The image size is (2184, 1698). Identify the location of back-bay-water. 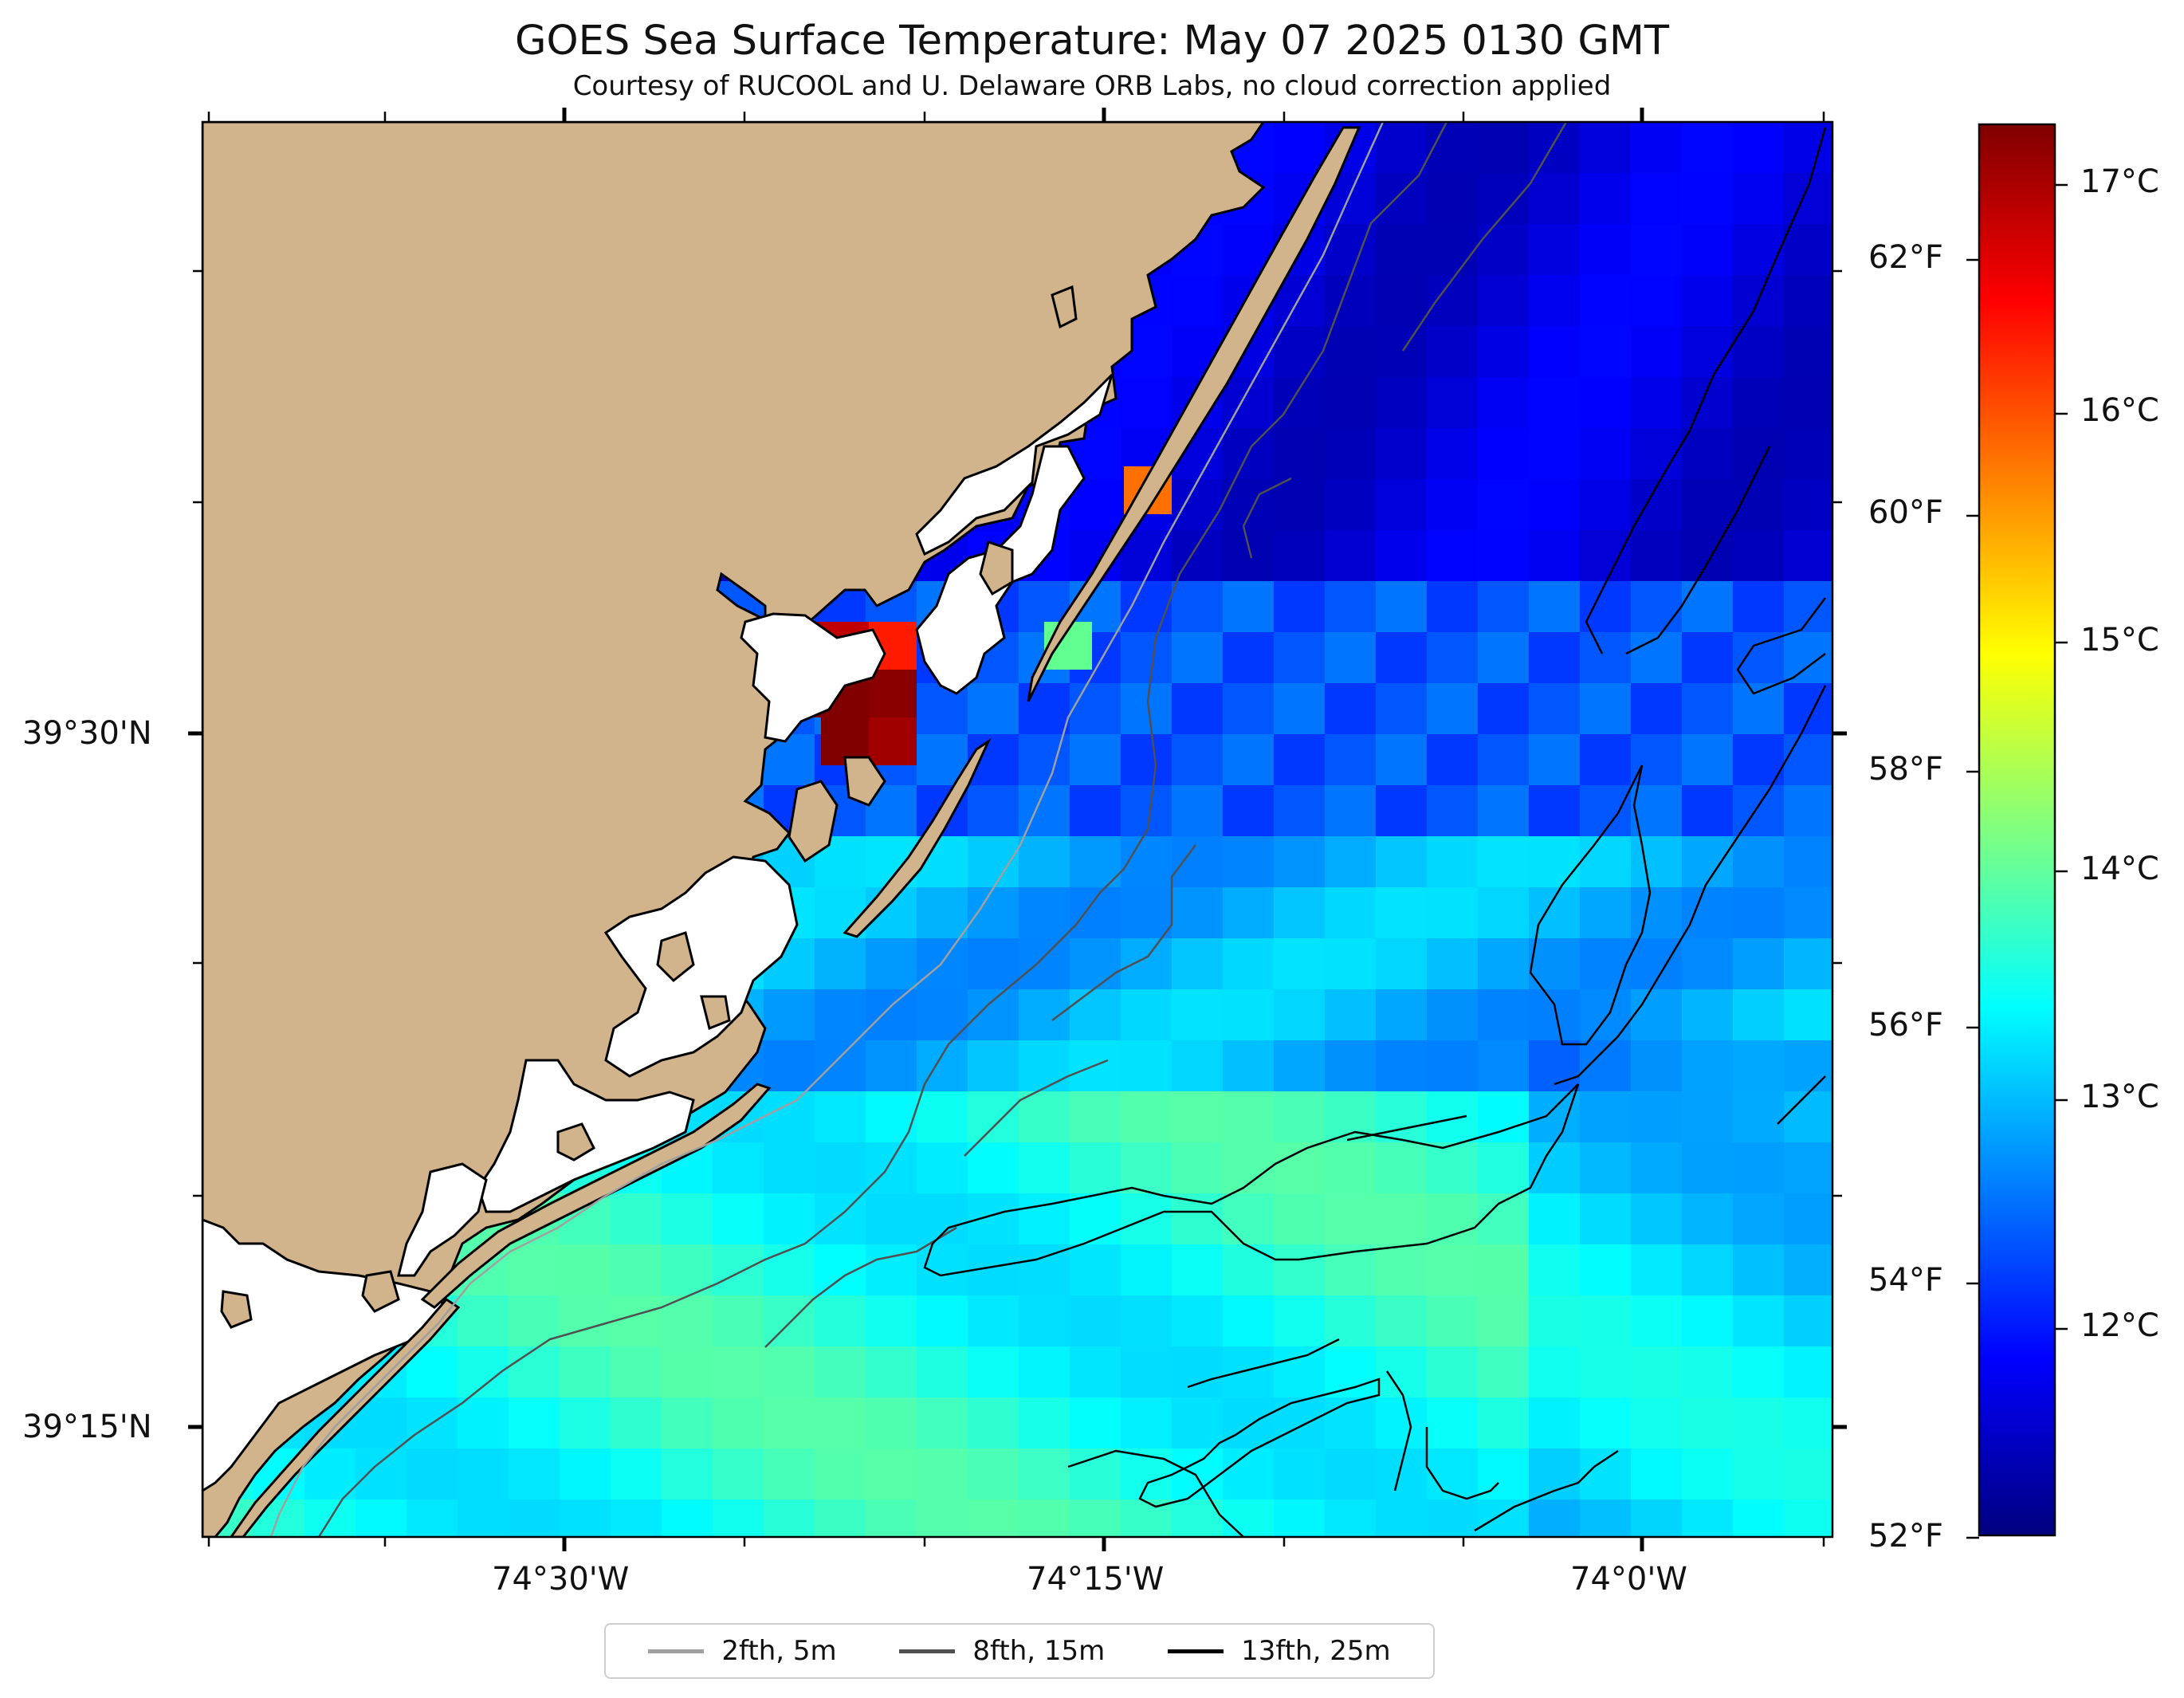
(1014, 464).